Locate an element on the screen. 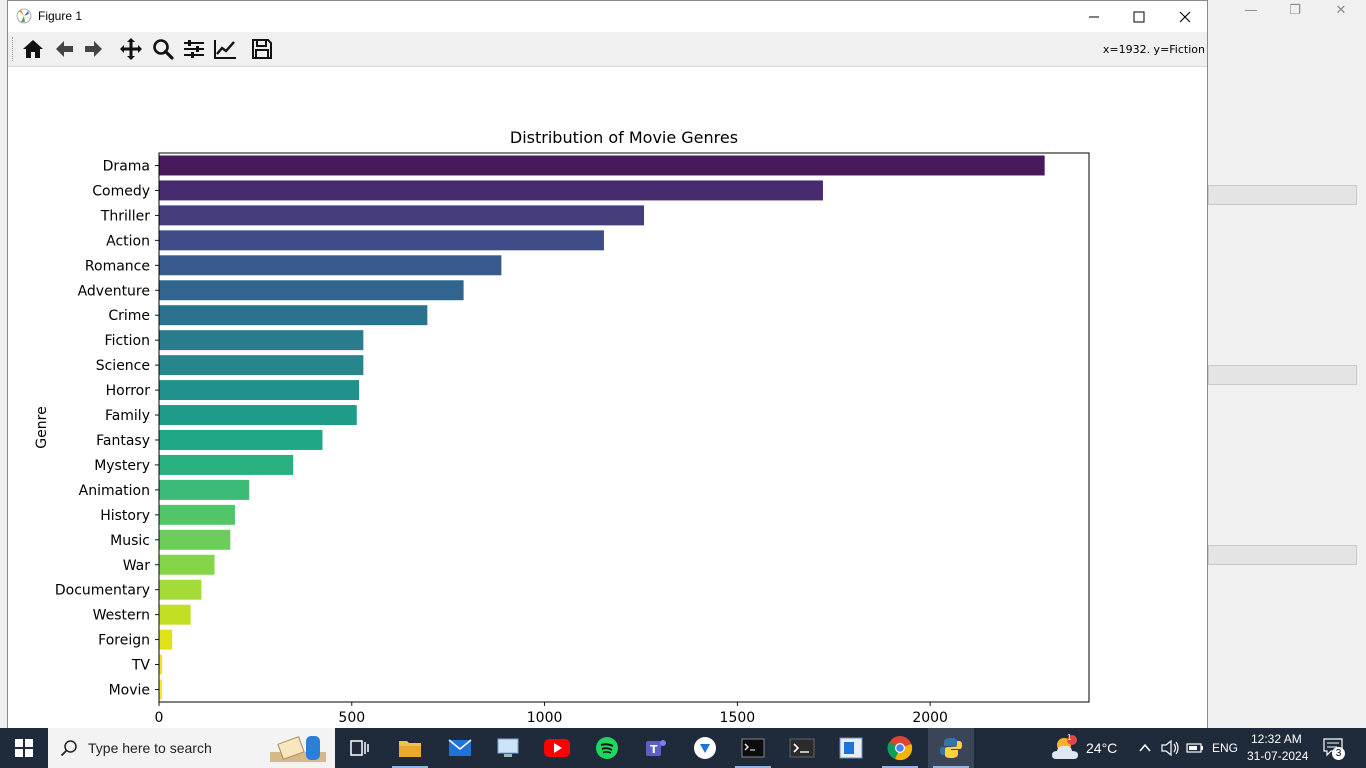 The width and height of the screenshot is (1366, 768). bar-crime is located at coordinates (293, 315).